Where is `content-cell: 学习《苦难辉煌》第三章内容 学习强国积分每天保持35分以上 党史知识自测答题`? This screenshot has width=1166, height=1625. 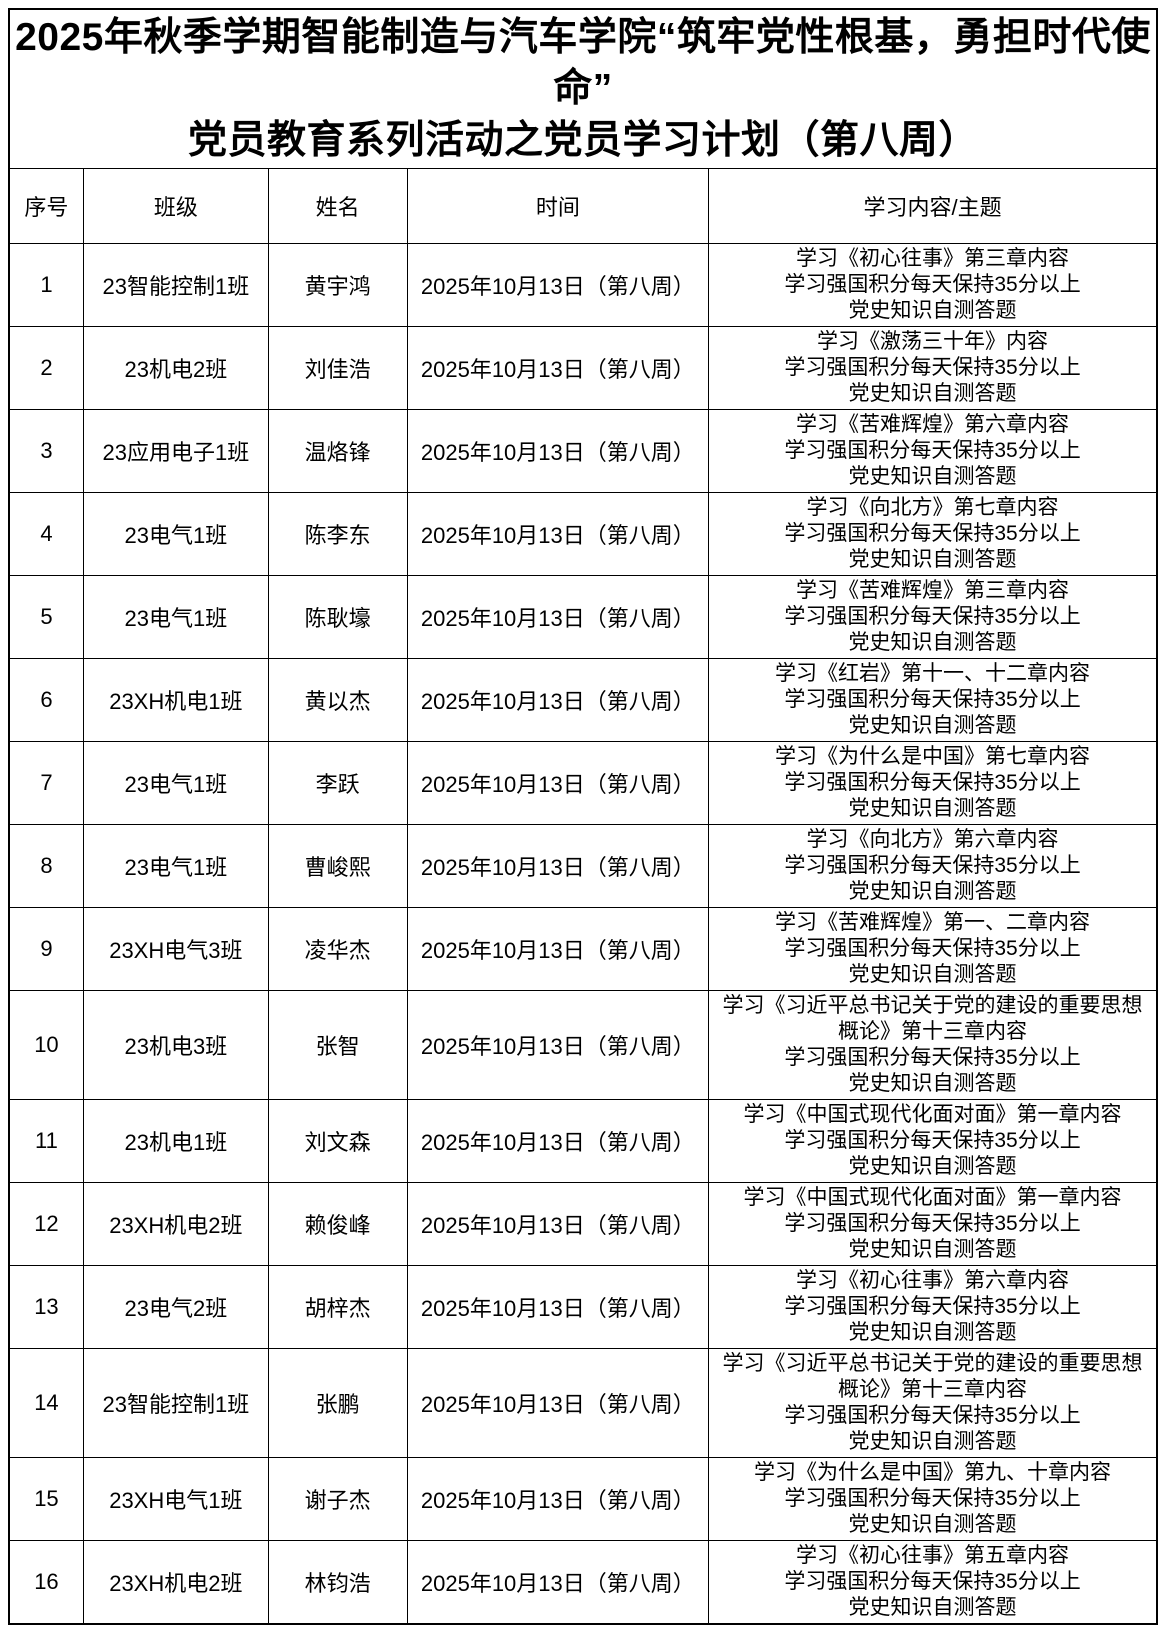
content-cell: 学习《苦难辉煌》第三章内容 学习强国积分每天保持35分以上 党史知识自测答题 is located at coordinates (933, 617).